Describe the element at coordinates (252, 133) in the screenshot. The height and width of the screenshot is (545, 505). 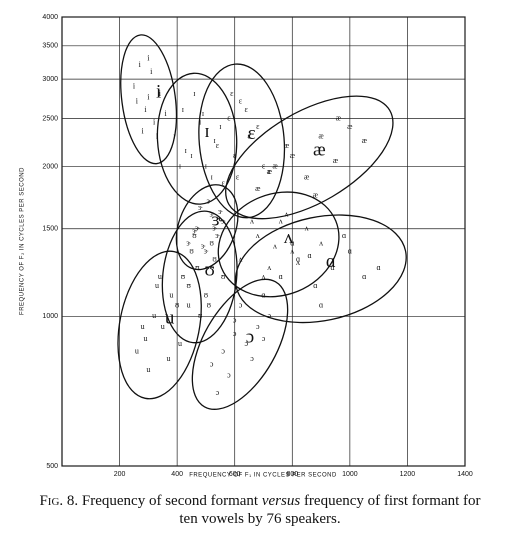
I see `vowel-label: ɛ` at that location.